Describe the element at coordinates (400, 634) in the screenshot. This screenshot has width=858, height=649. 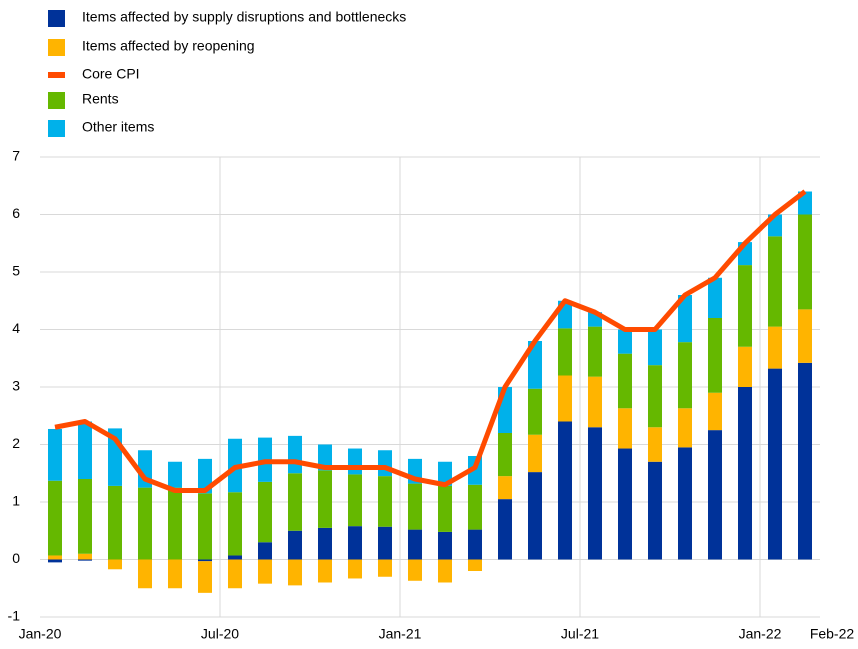
I see `x-tick-label: Jan-21` at that location.